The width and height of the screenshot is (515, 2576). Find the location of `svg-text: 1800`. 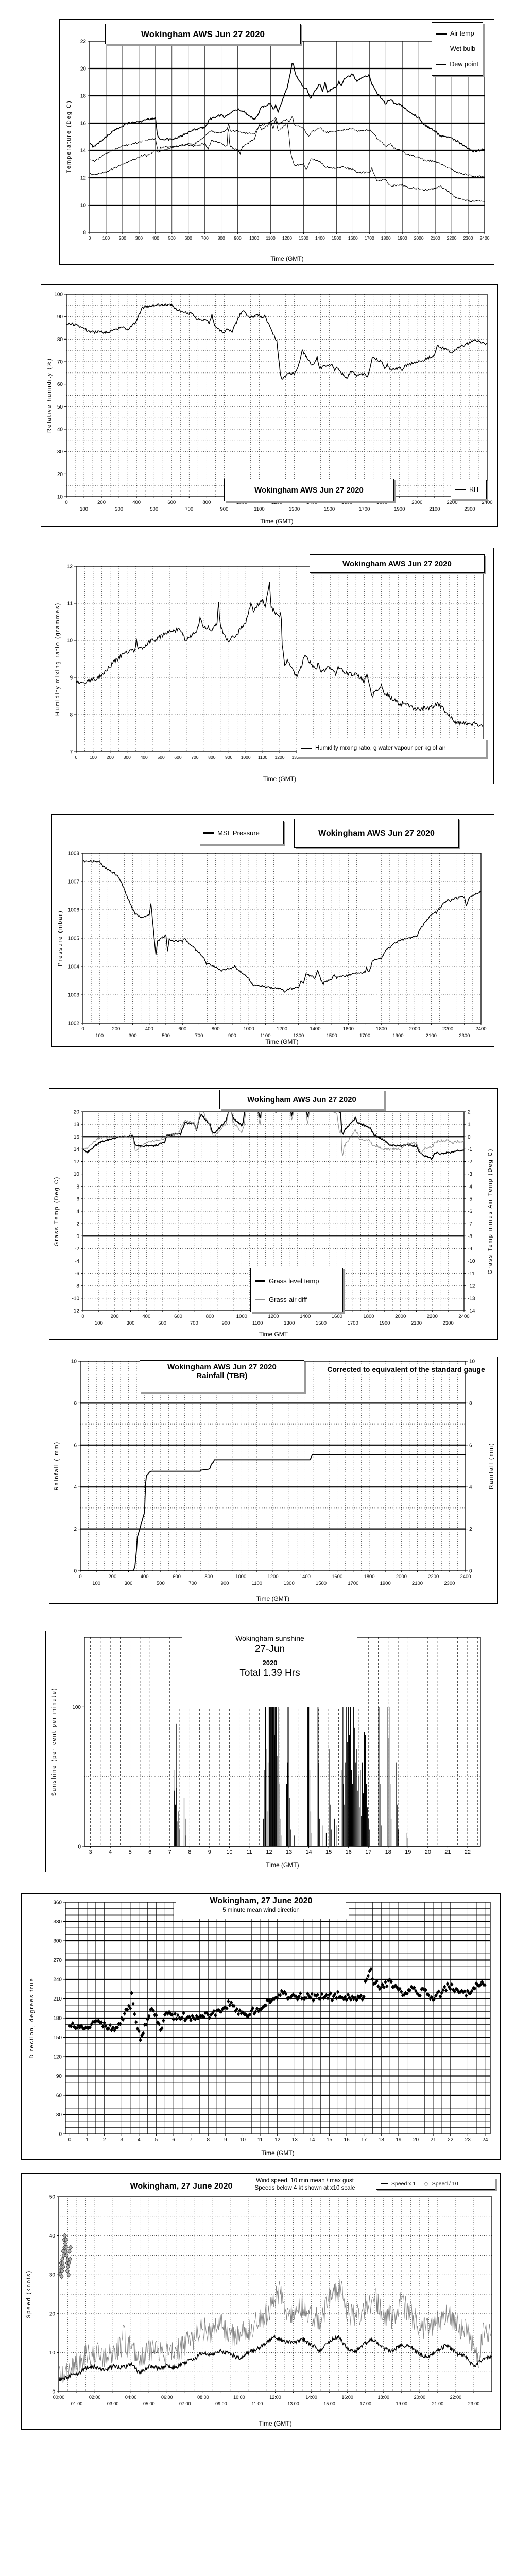

svg-text: 1800 is located at coordinates (381, 757).